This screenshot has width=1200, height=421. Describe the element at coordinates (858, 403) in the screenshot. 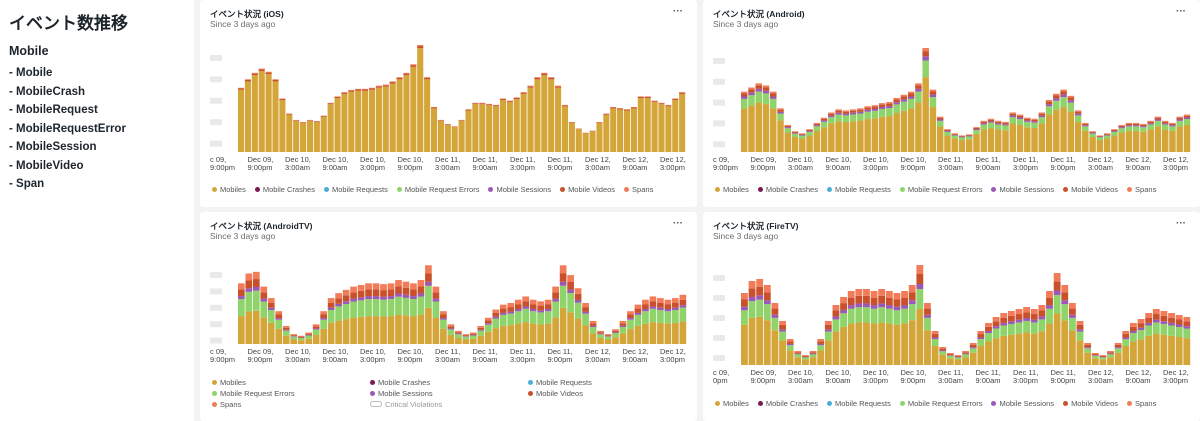

I see `legend-item: Mobile Requests` at that location.